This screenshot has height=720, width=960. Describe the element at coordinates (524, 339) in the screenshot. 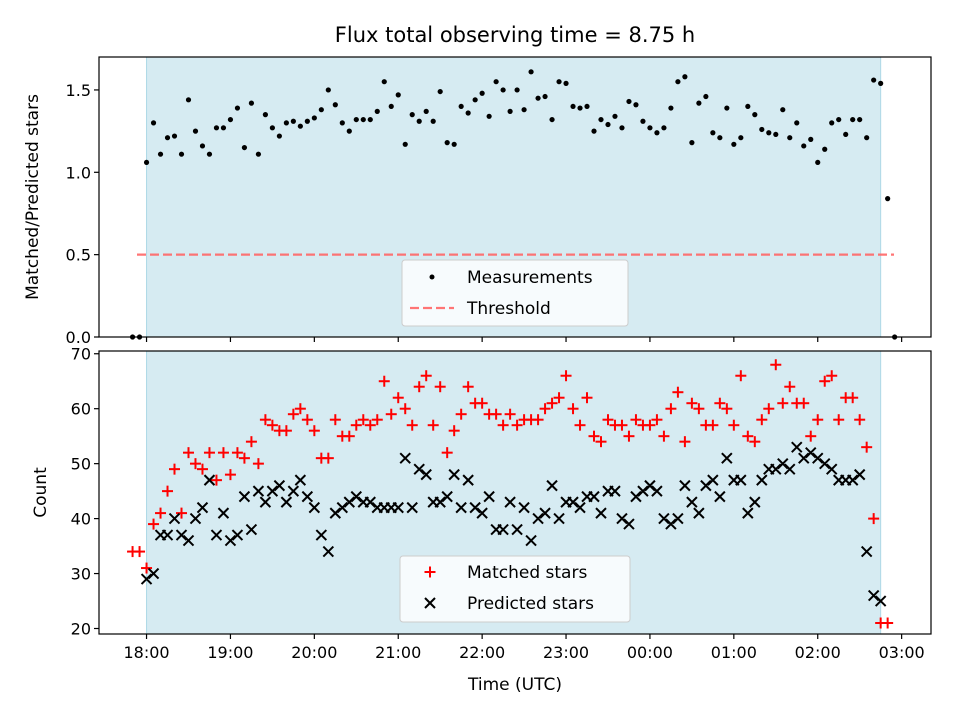

I see `x-axis-ticks` at that location.